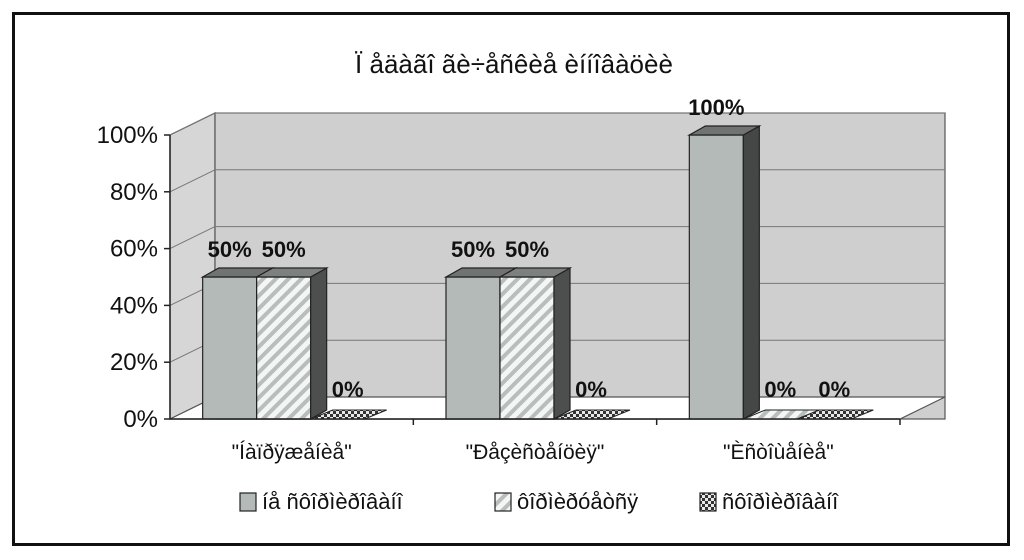 Image resolution: width=1024 pixels, height=560 pixels. I want to click on y-tick-label: 60%, so click(134, 249).